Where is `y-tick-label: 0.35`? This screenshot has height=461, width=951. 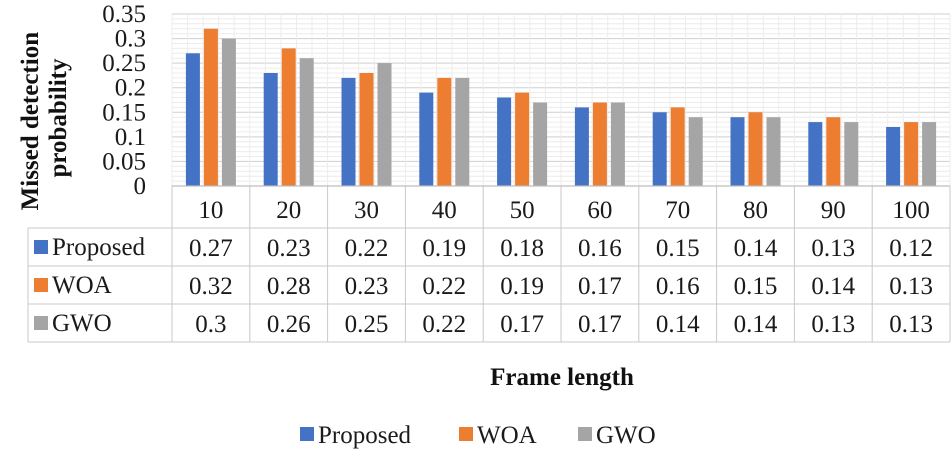
y-tick-label: 0.35 is located at coordinates (124, 14).